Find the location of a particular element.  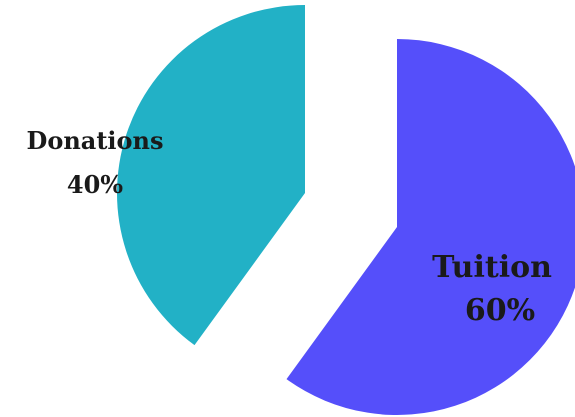

pie-slice-label-tuition: Tuition is located at coordinates (492, 267).